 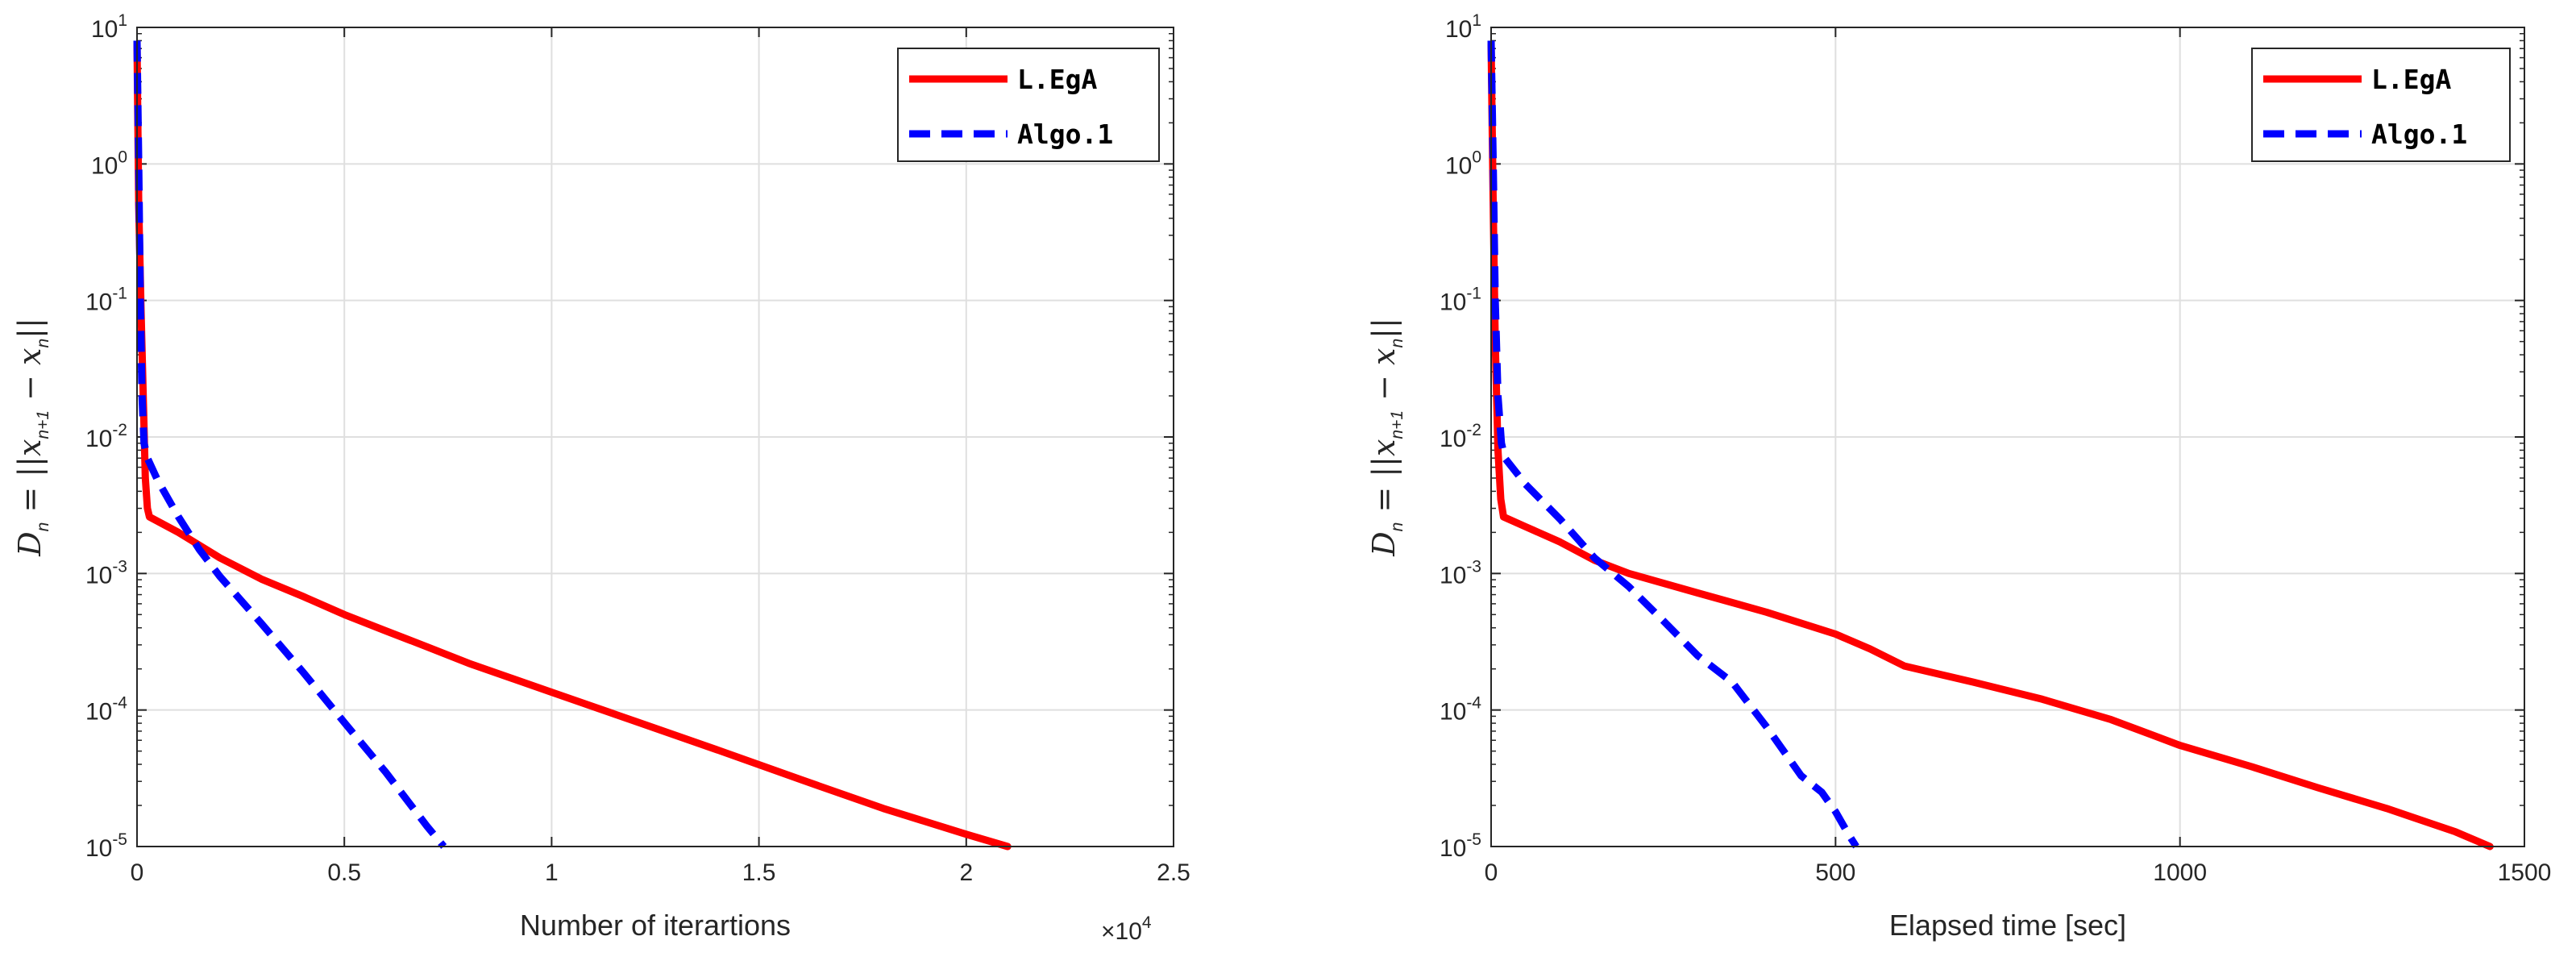 What do you see at coordinates (1835, 872) in the screenshot?
I see `x-tick-label: 500` at bounding box center [1835, 872].